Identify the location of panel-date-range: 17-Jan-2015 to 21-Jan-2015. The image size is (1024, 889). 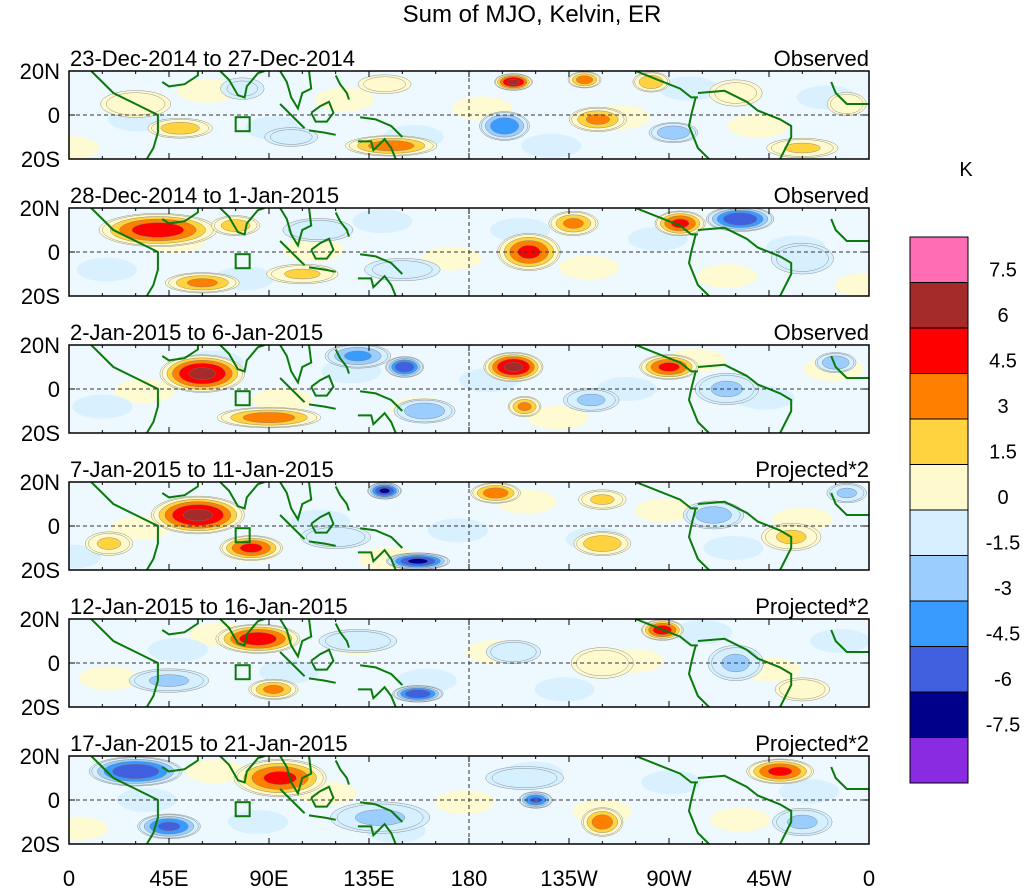
(209, 743).